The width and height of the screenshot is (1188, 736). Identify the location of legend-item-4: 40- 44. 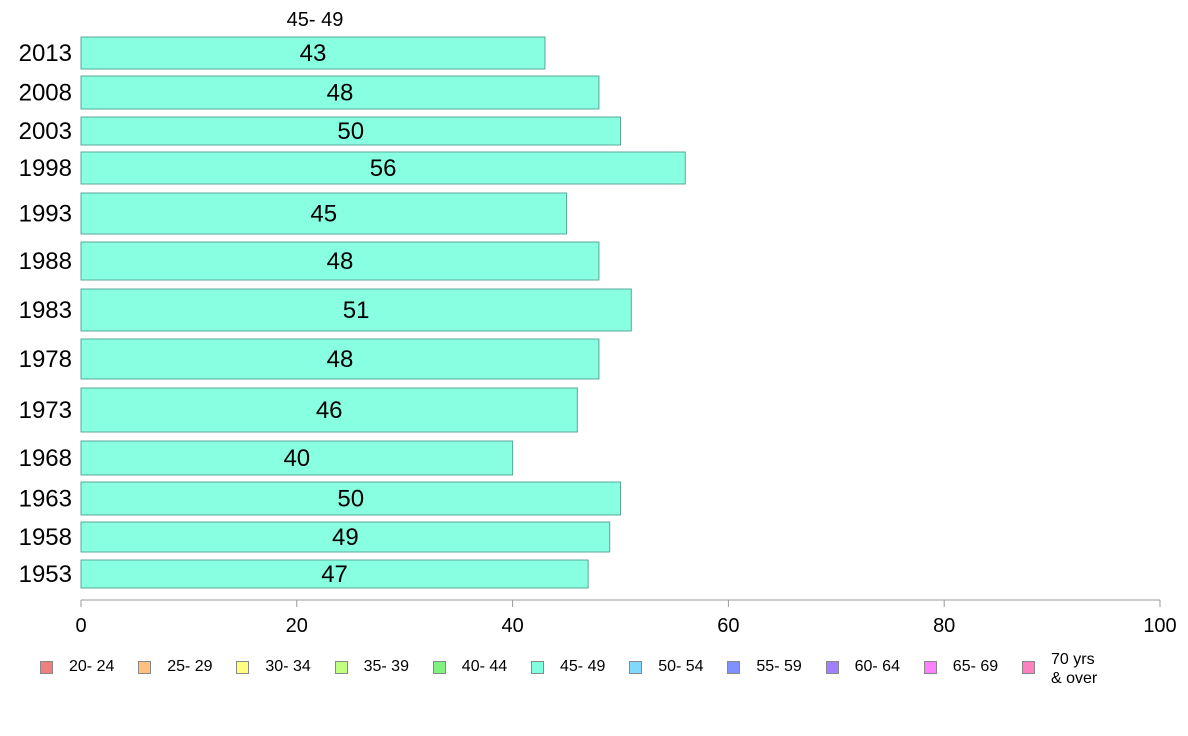
(470, 670).